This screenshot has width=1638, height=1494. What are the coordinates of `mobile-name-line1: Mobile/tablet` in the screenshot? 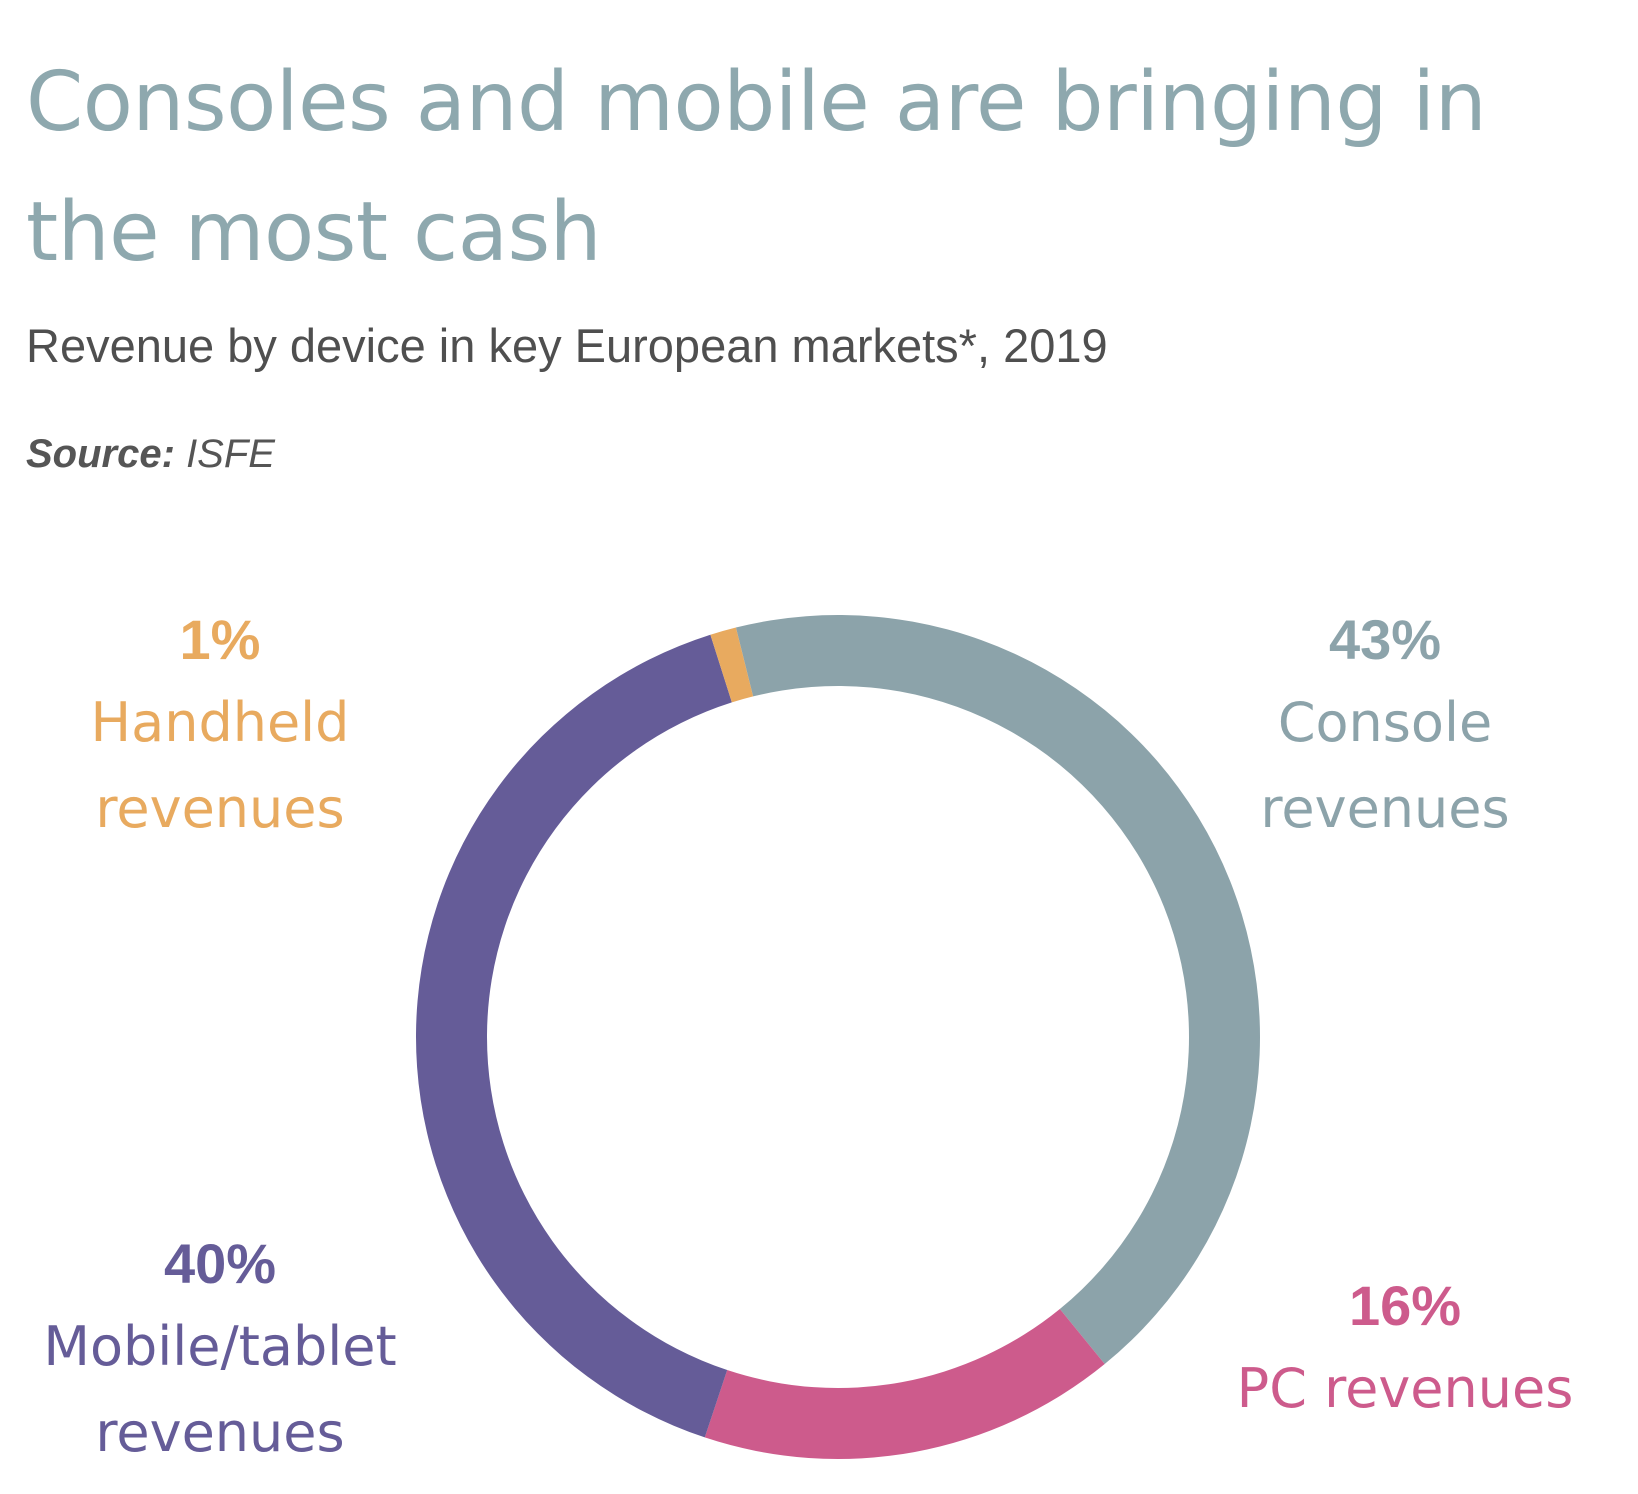 It's located at (220, 1346).